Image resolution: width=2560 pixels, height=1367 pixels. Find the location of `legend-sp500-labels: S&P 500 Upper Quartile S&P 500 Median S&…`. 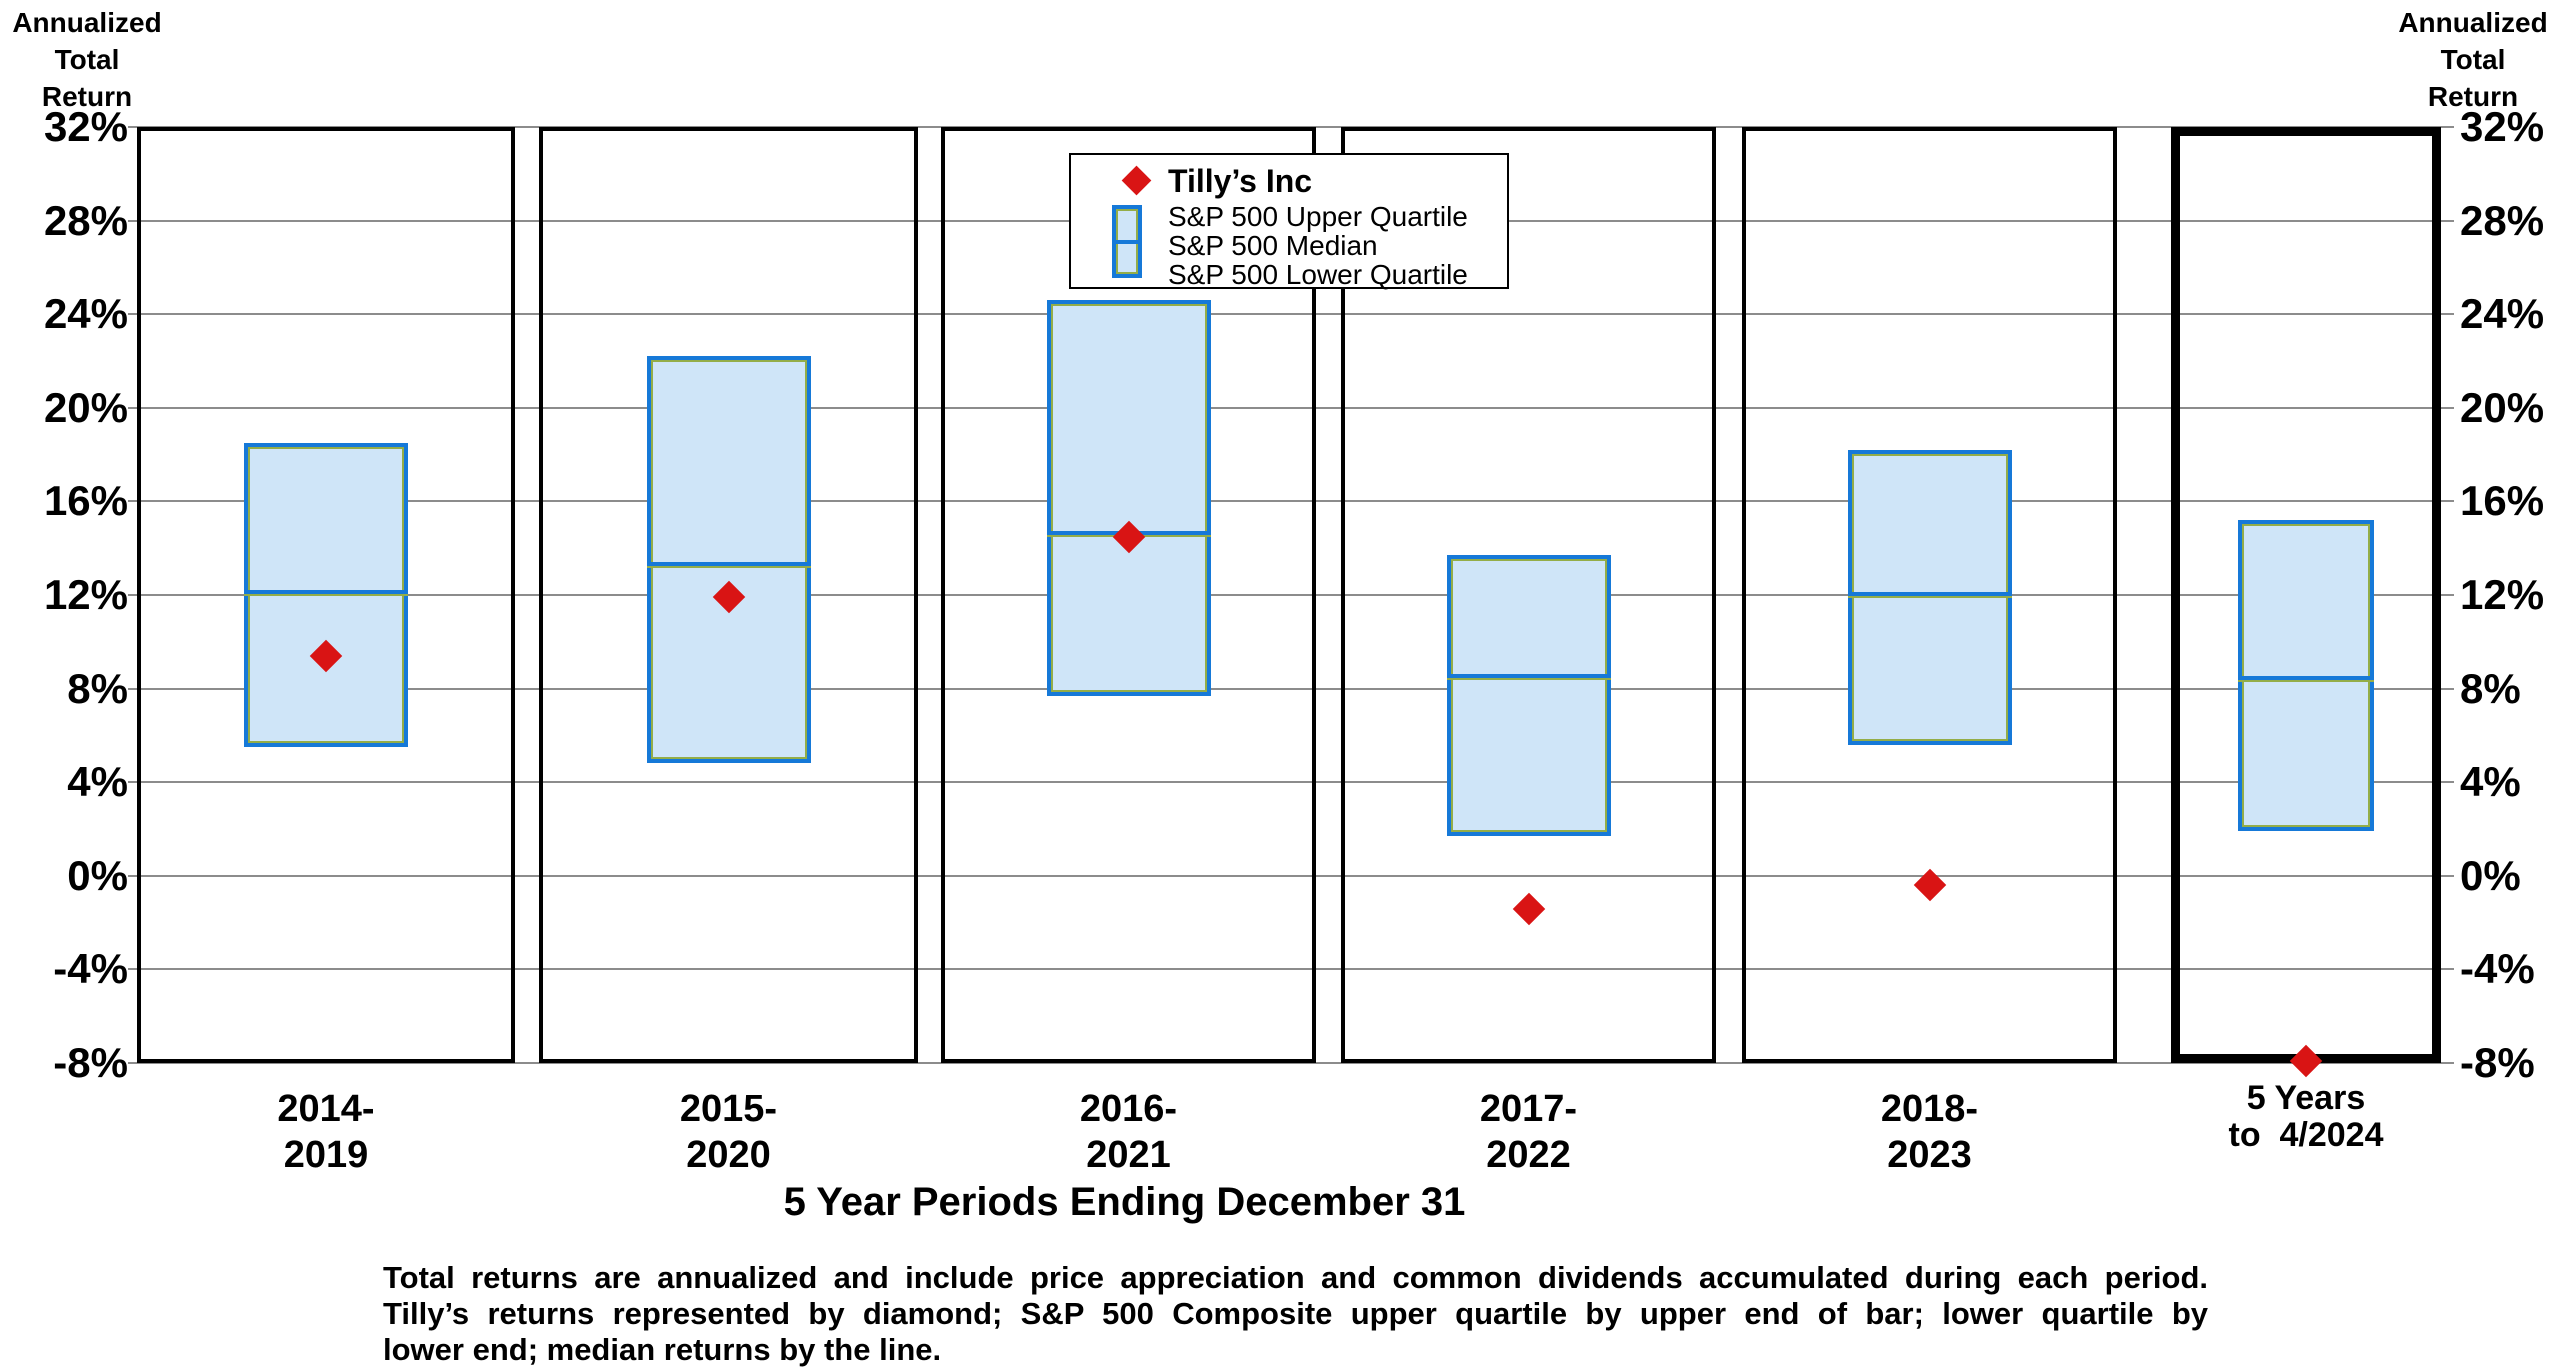

legend-sp500-labels: S&P 500 Upper Quartile S&P 500 Median S&… is located at coordinates (1318, 245).